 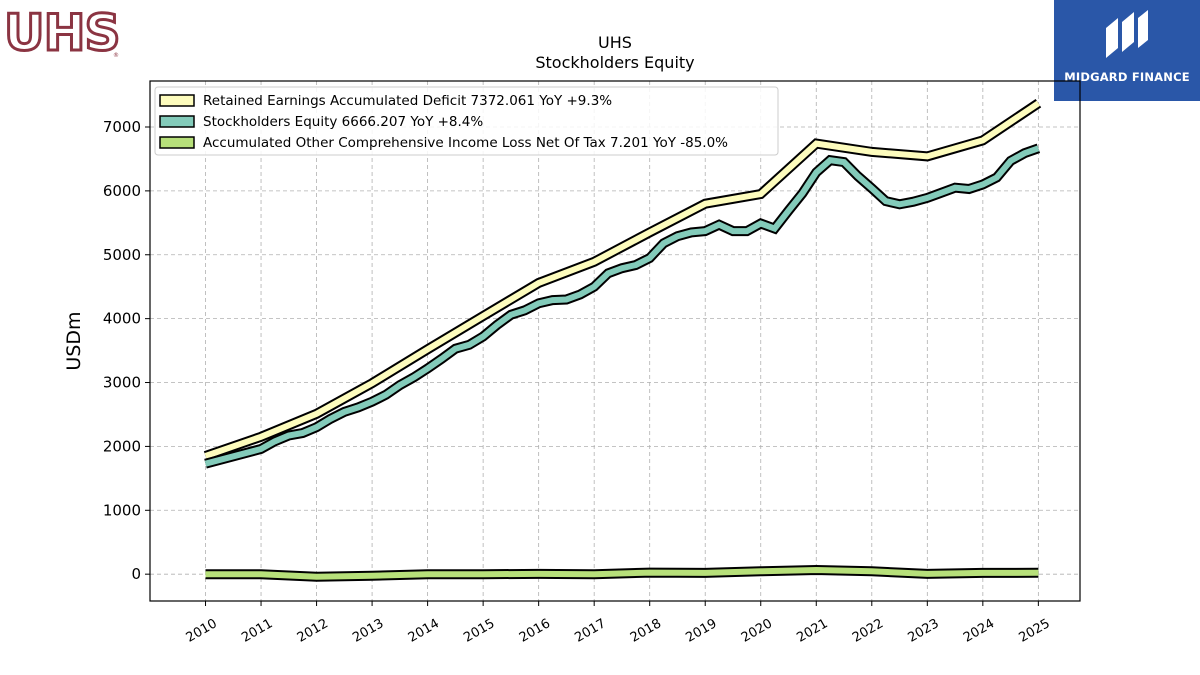 What do you see at coordinates (615, 42) in the screenshot?
I see `chart-title: UHS` at bounding box center [615, 42].